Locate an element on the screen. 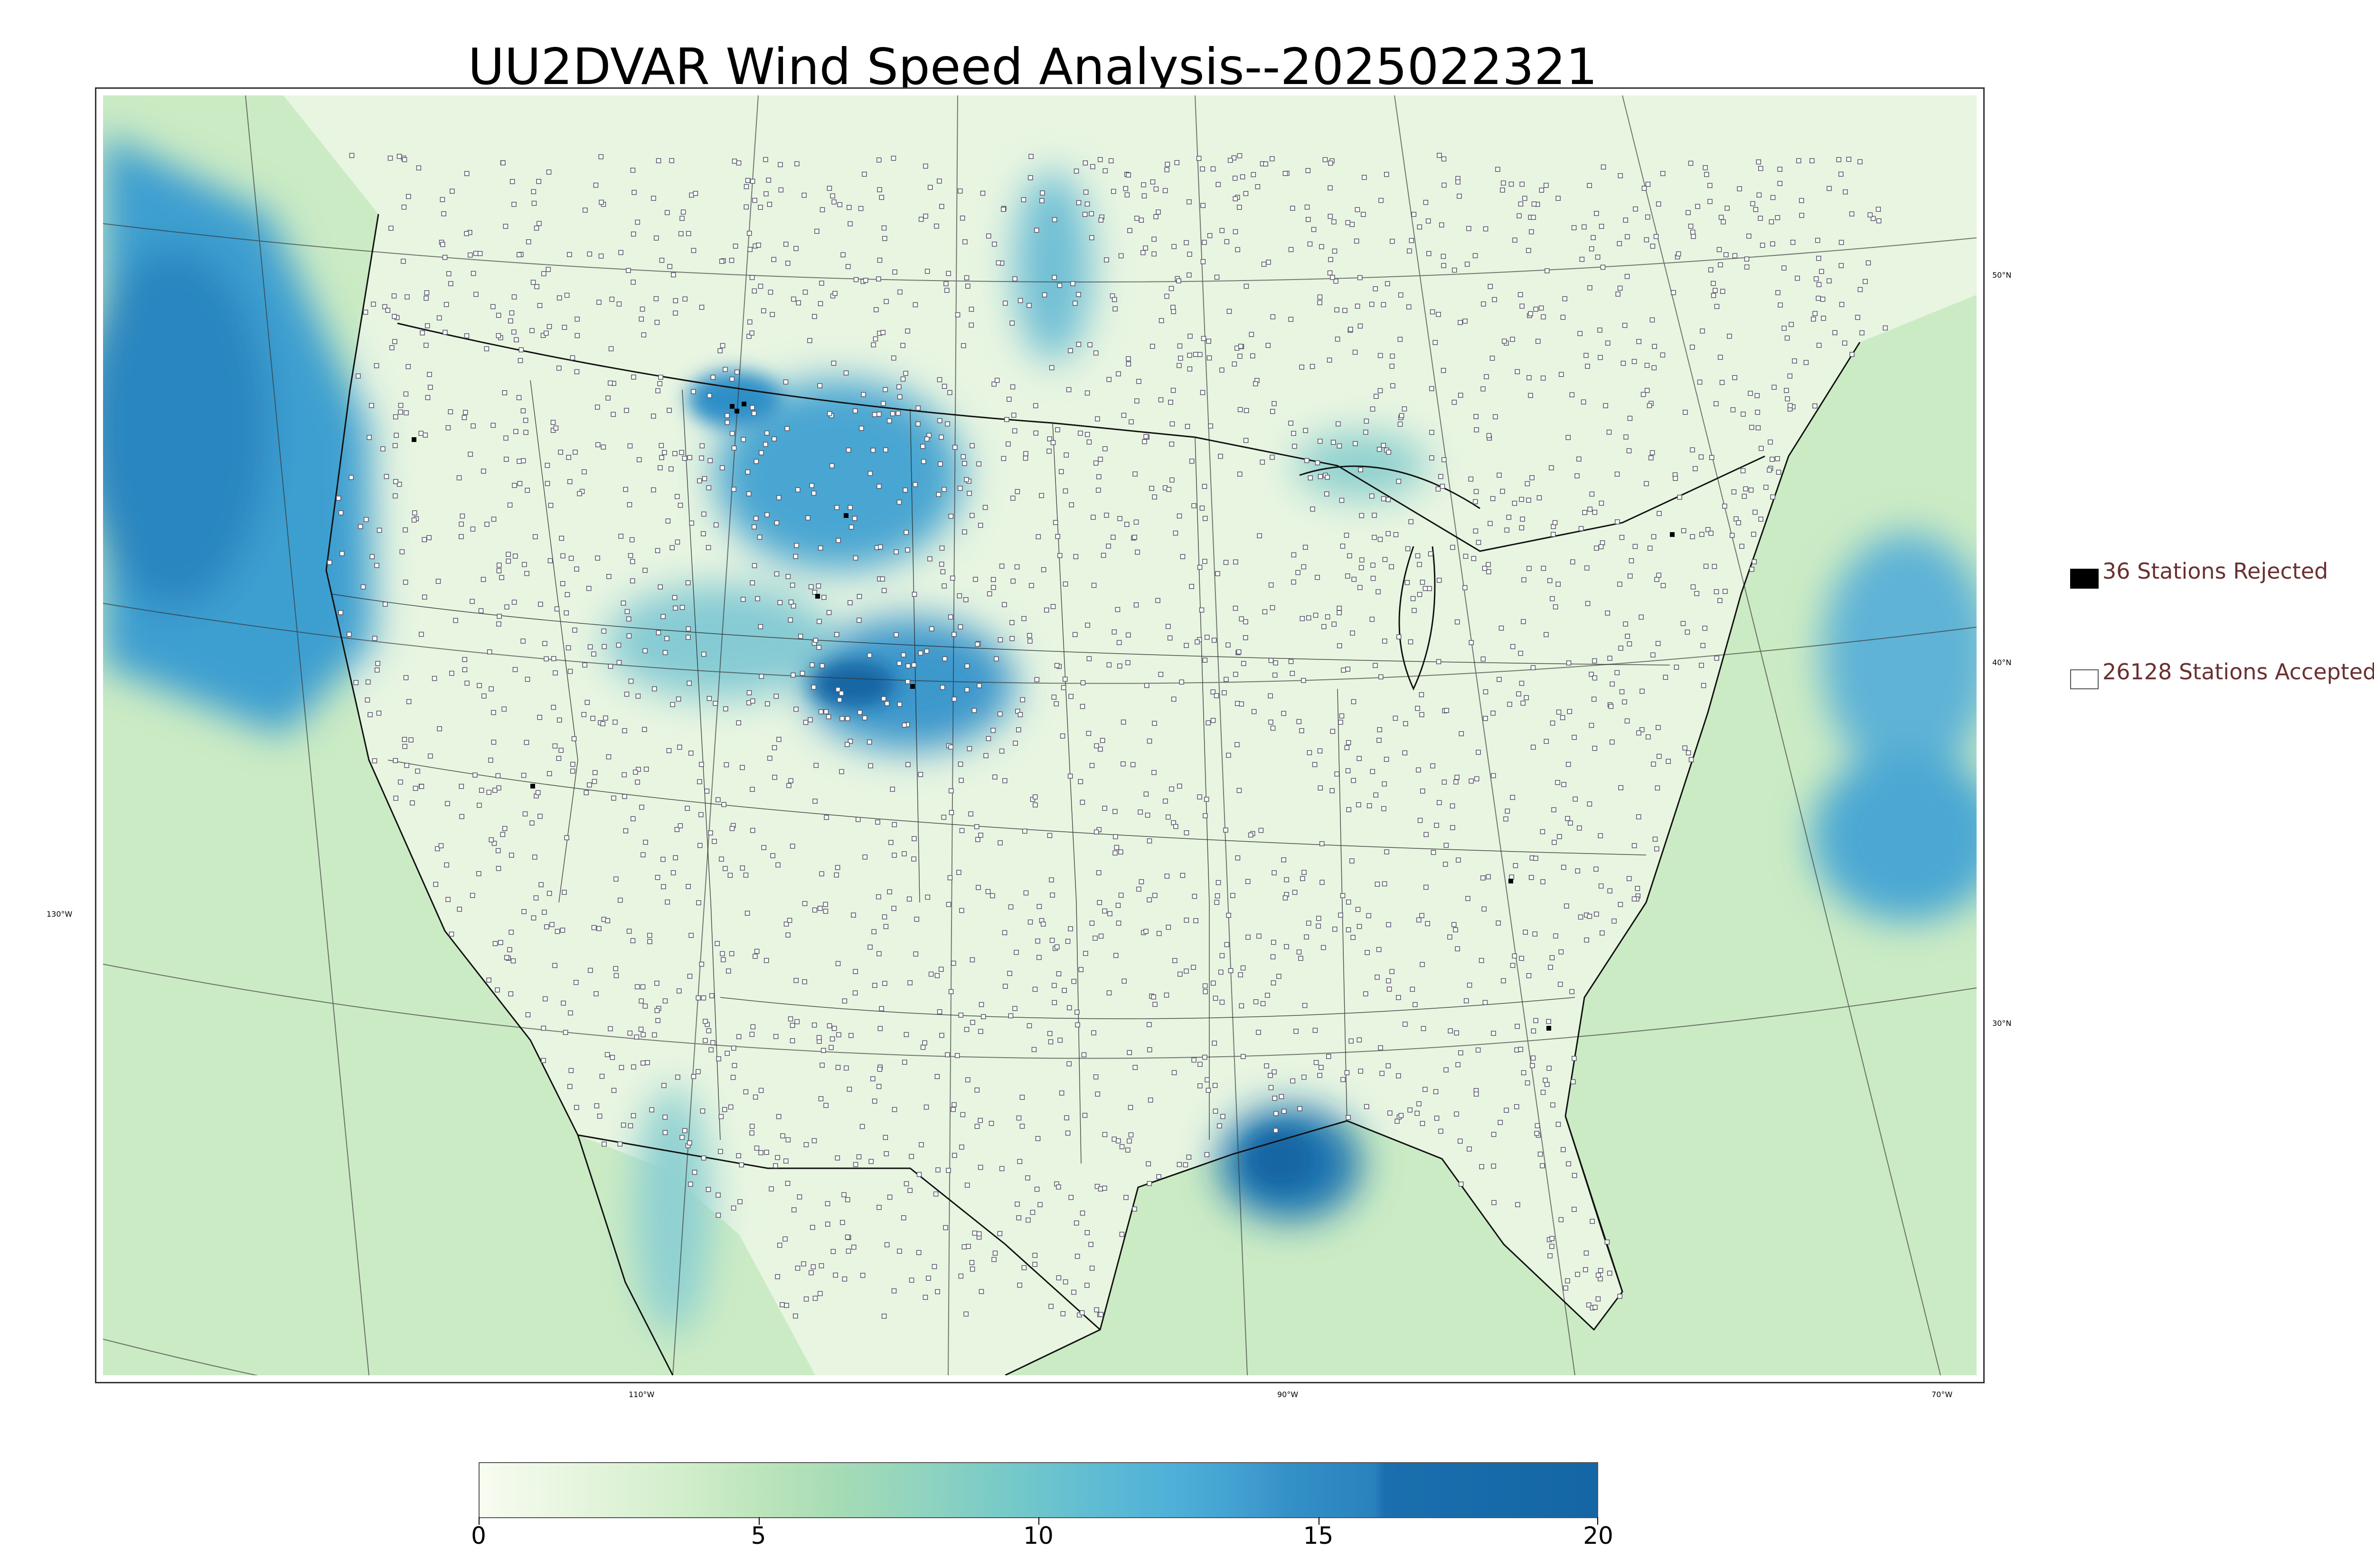  parallel-50n is located at coordinates (1040, 253).